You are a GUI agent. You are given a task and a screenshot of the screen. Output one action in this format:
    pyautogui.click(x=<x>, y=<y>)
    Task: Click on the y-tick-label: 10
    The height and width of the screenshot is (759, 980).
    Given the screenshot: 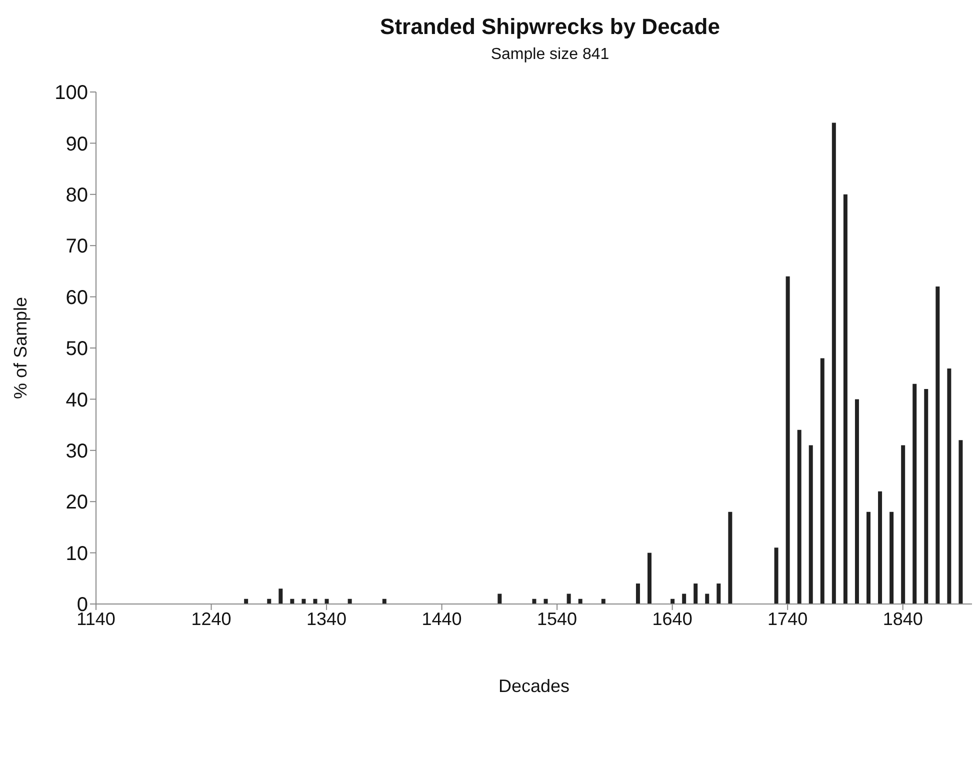 What is the action you would take?
    pyautogui.click(x=77, y=553)
    